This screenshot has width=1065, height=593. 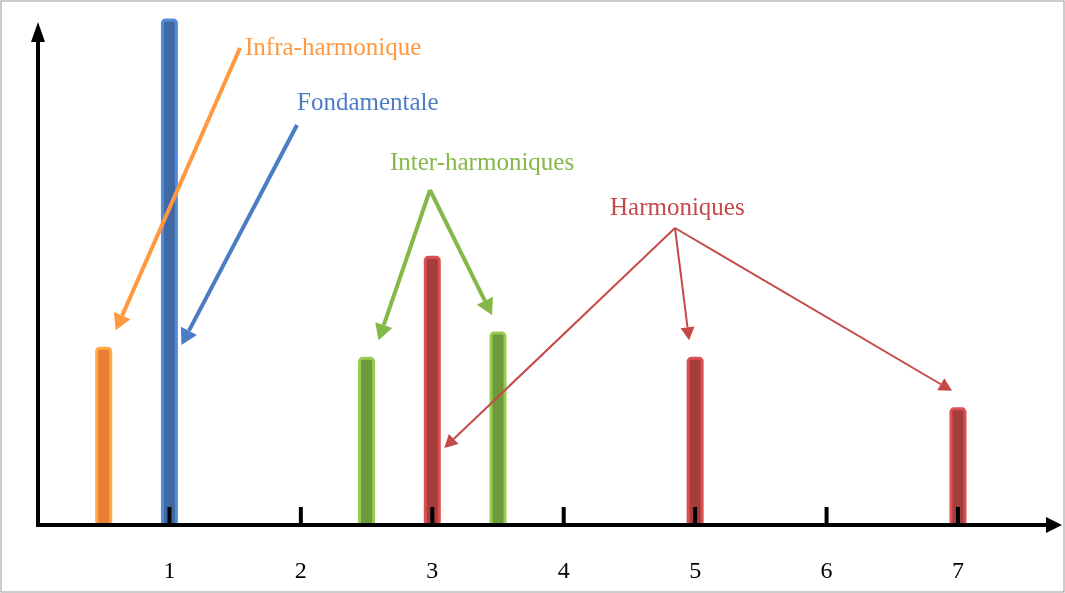 What do you see at coordinates (432, 570) in the screenshot?
I see `x-tick-label: 3` at bounding box center [432, 570].